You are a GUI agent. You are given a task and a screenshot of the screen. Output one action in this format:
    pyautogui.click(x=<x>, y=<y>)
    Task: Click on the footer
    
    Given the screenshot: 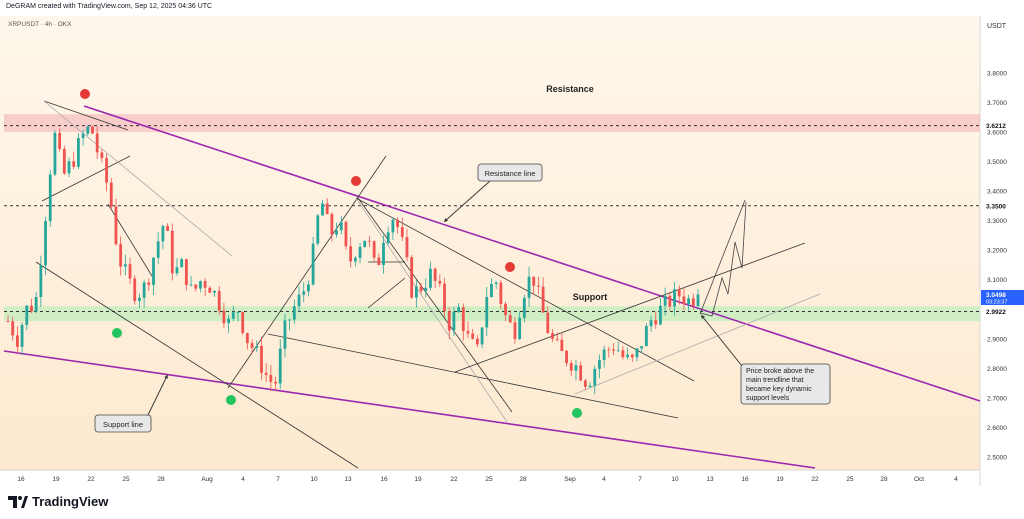 What is the action you would take?
    pyautogui.click(x=512, y=502)
    